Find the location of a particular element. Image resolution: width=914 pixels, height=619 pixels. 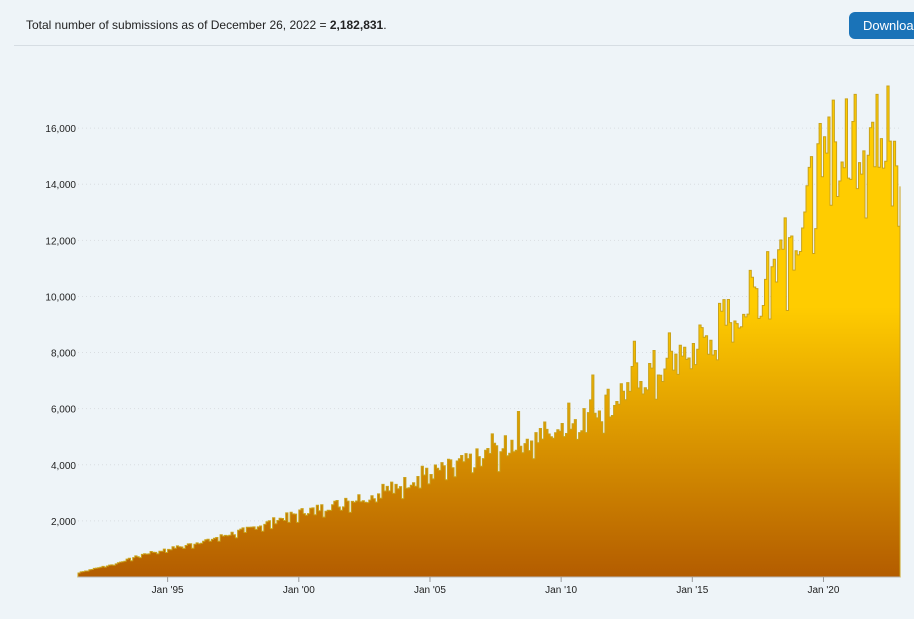

y-tick-label: 14,000 is located at coordinates (60, 185).